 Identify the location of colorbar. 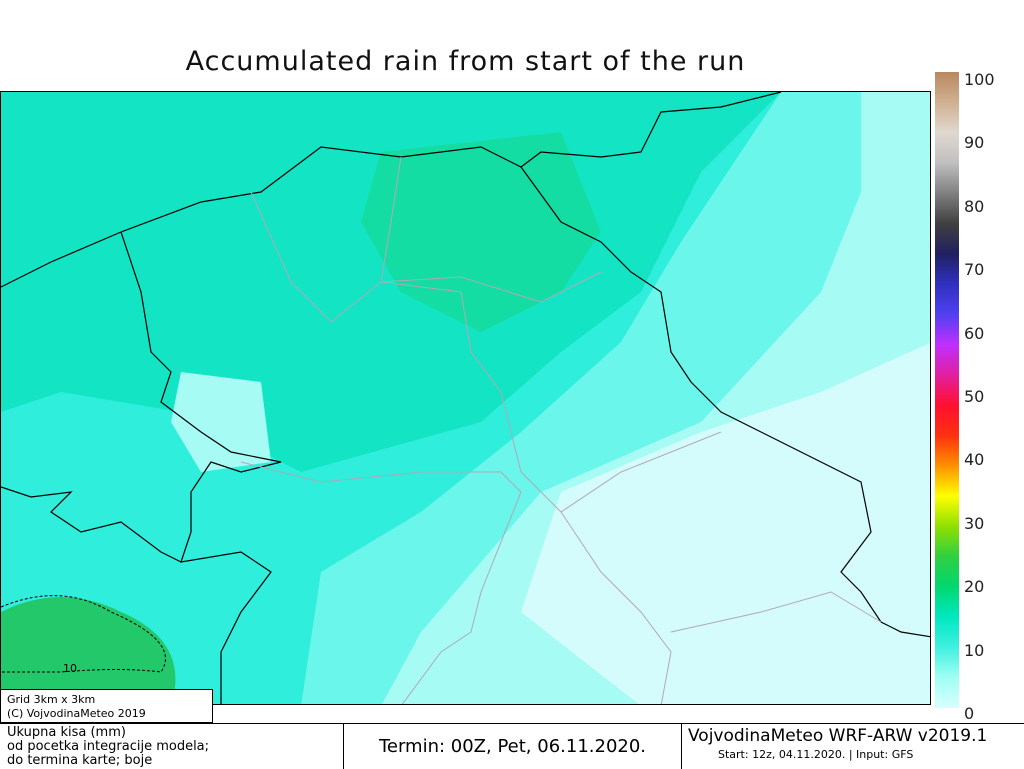
(947, 390).